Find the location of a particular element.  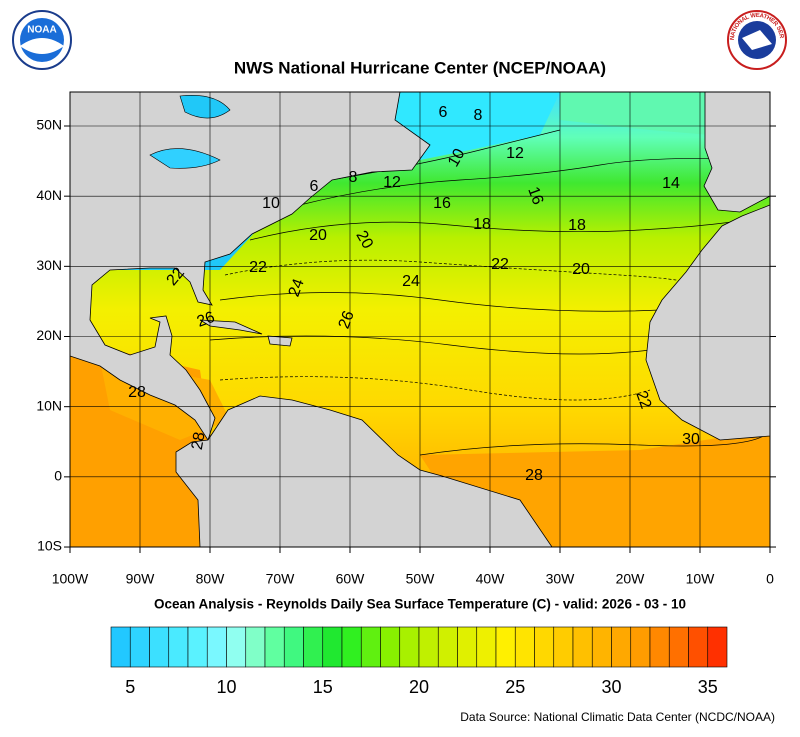

lat-label: 20N is located at coordinates (49, 335).